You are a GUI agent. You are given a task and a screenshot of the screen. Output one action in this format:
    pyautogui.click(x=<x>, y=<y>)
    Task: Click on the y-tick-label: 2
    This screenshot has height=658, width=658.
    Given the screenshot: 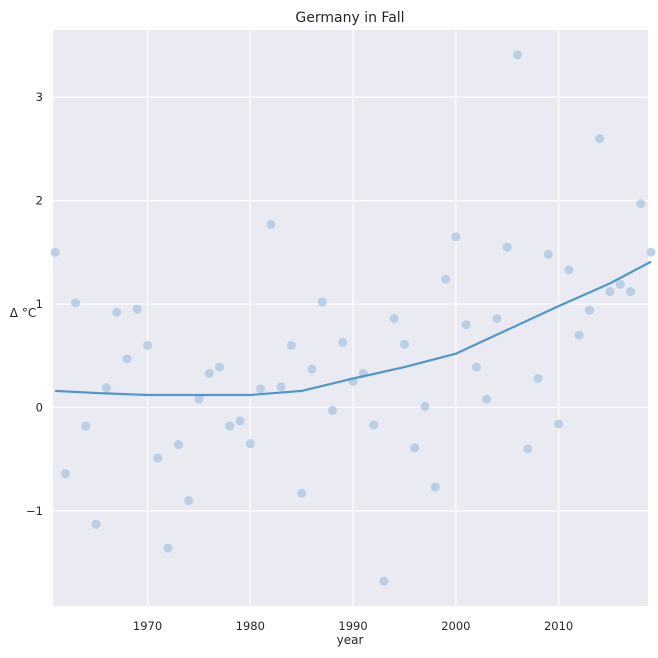 What is the action you would take?
    pyautogui.click(x=39, y=201)
    